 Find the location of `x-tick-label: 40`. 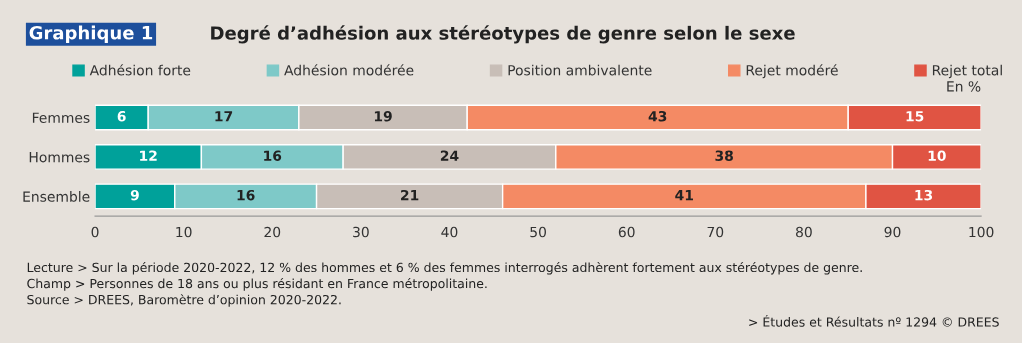

x-tick-label: 40 is located at coordinates (449, 232).